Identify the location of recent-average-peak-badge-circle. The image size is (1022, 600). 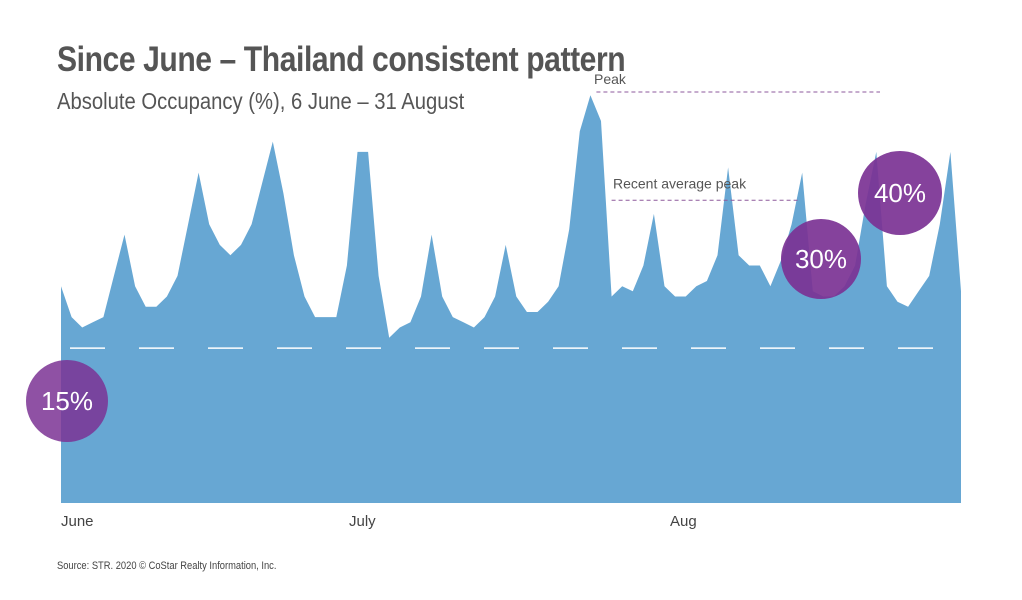
(821, 259).